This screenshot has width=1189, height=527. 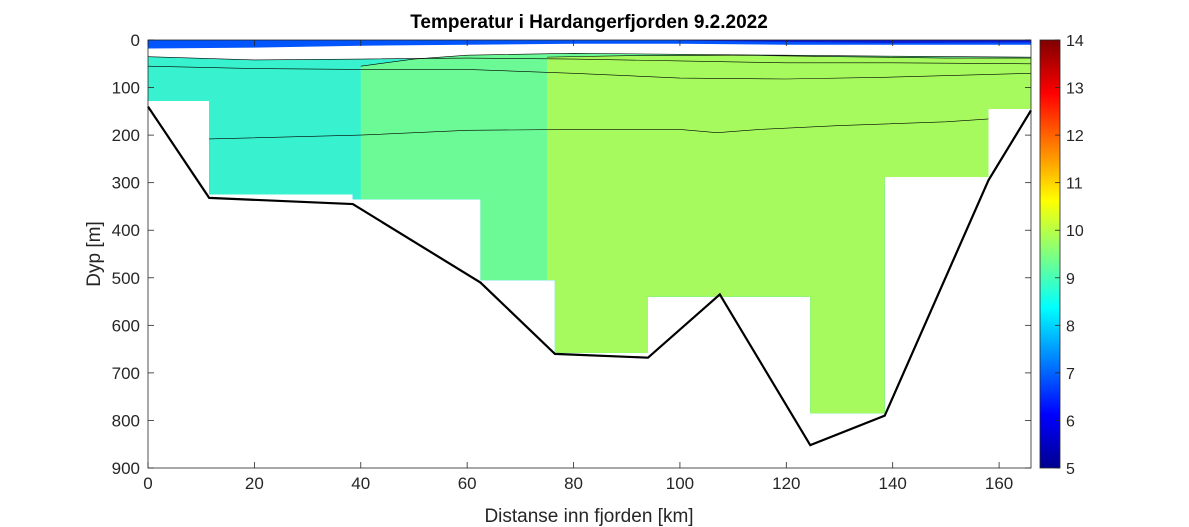 I want to click on x-tick-label: 20, so click(x=254, y=483).